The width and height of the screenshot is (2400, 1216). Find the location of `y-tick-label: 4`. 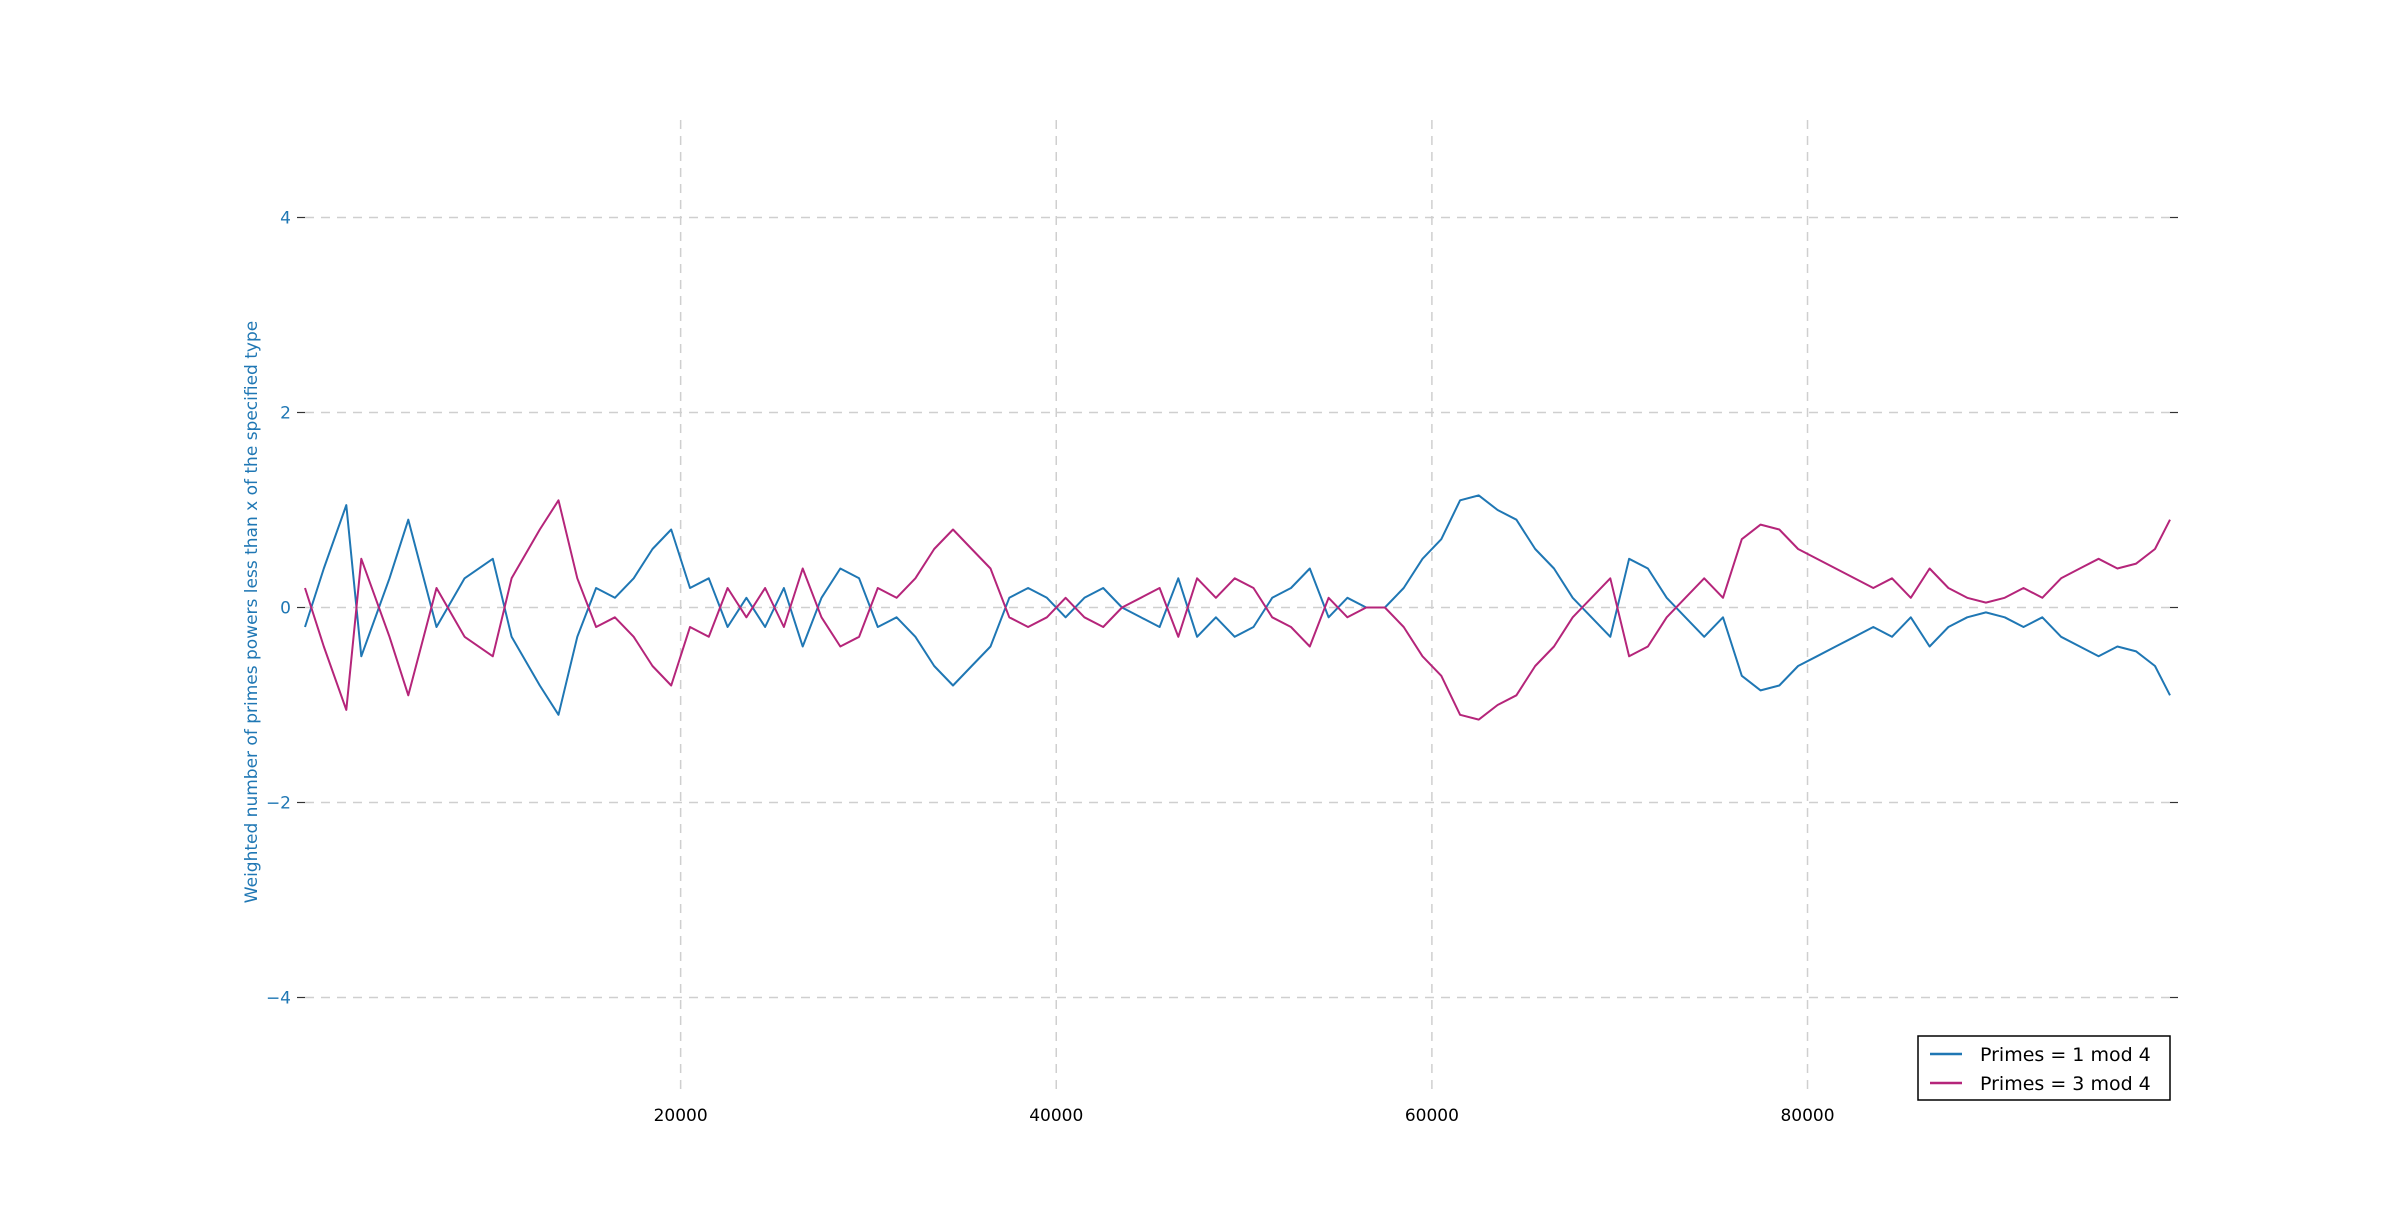

y-tick-label: 4 is located at coordinates (285, 219).